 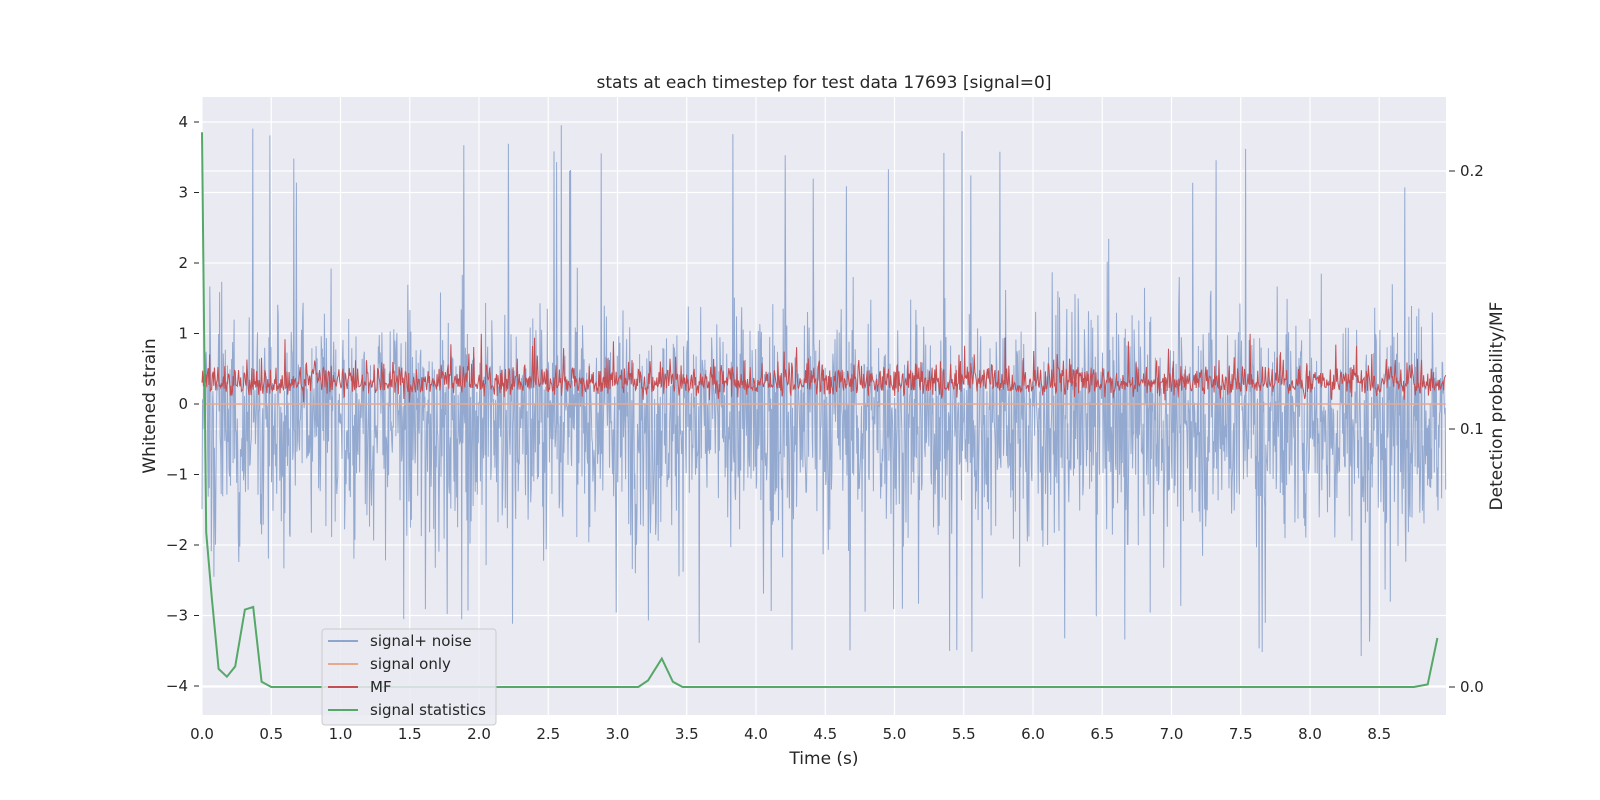 What do you see at coordinates (1379, 734) in the screenshot?
I see `x-tick-label: 8.5` at bounding box center [1379, 734].